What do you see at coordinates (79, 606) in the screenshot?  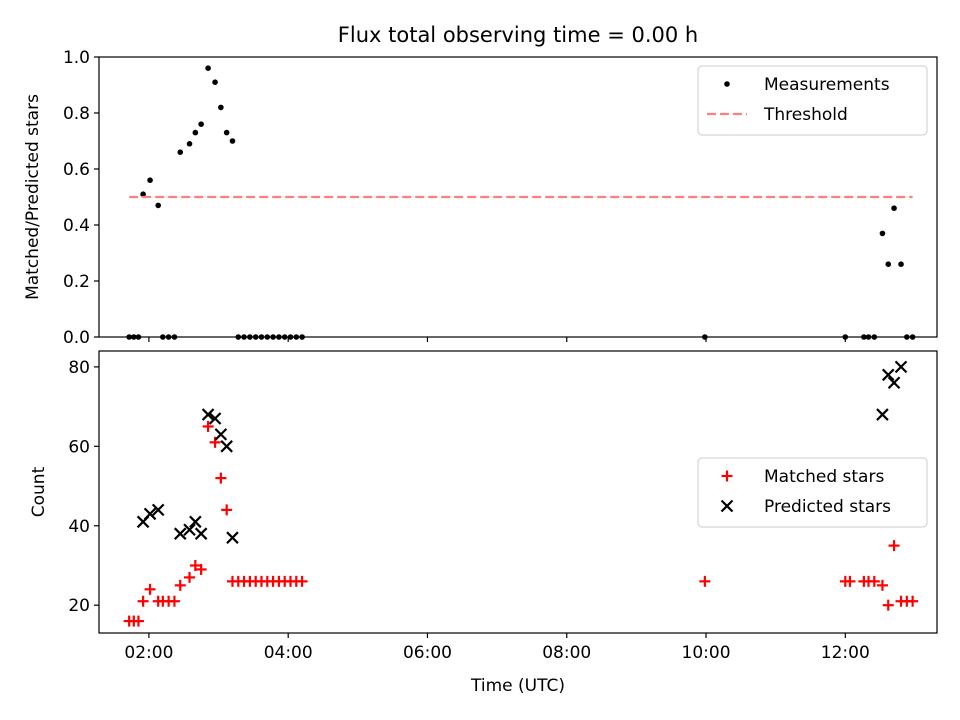 I see `y-tick-label: 20` at bounding box center [79, 606].